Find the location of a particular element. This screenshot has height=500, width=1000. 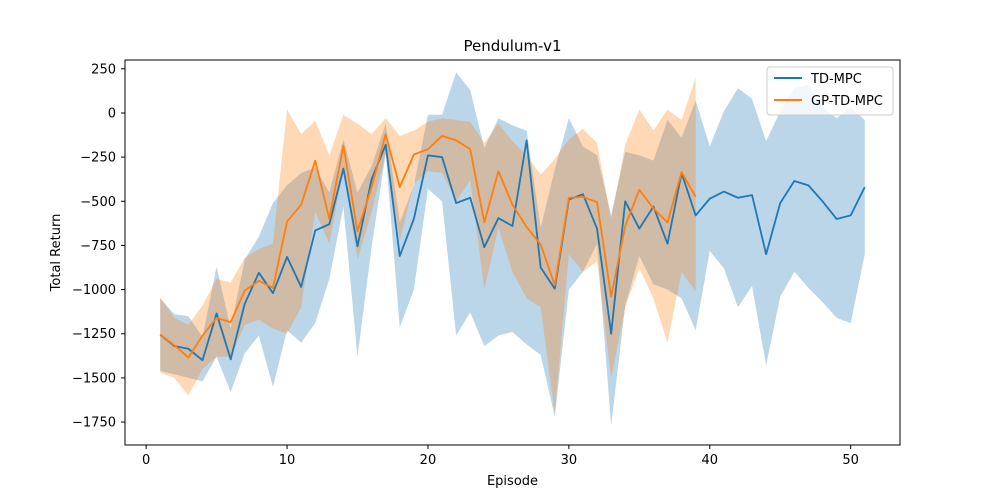

chart-title: Pendulum-v1 is located at coordinates (513, 46).